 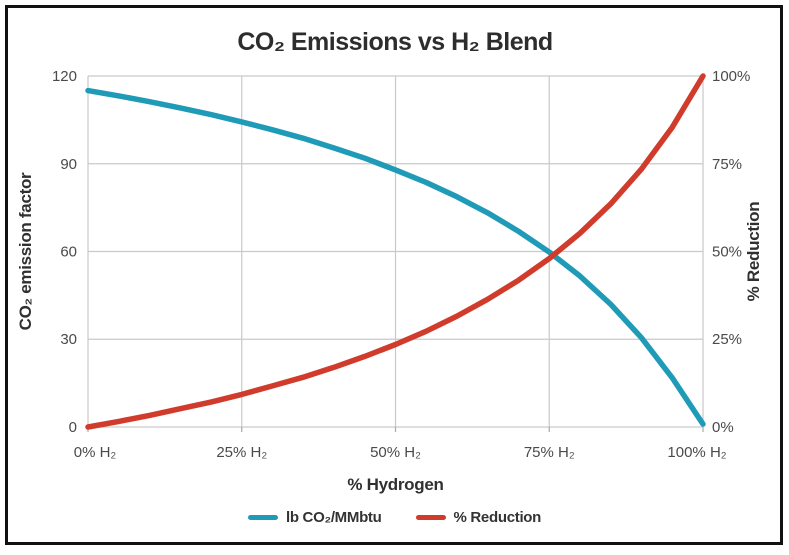 I want to click on y-left-tick-label: 60, so click(x=68, y=252).